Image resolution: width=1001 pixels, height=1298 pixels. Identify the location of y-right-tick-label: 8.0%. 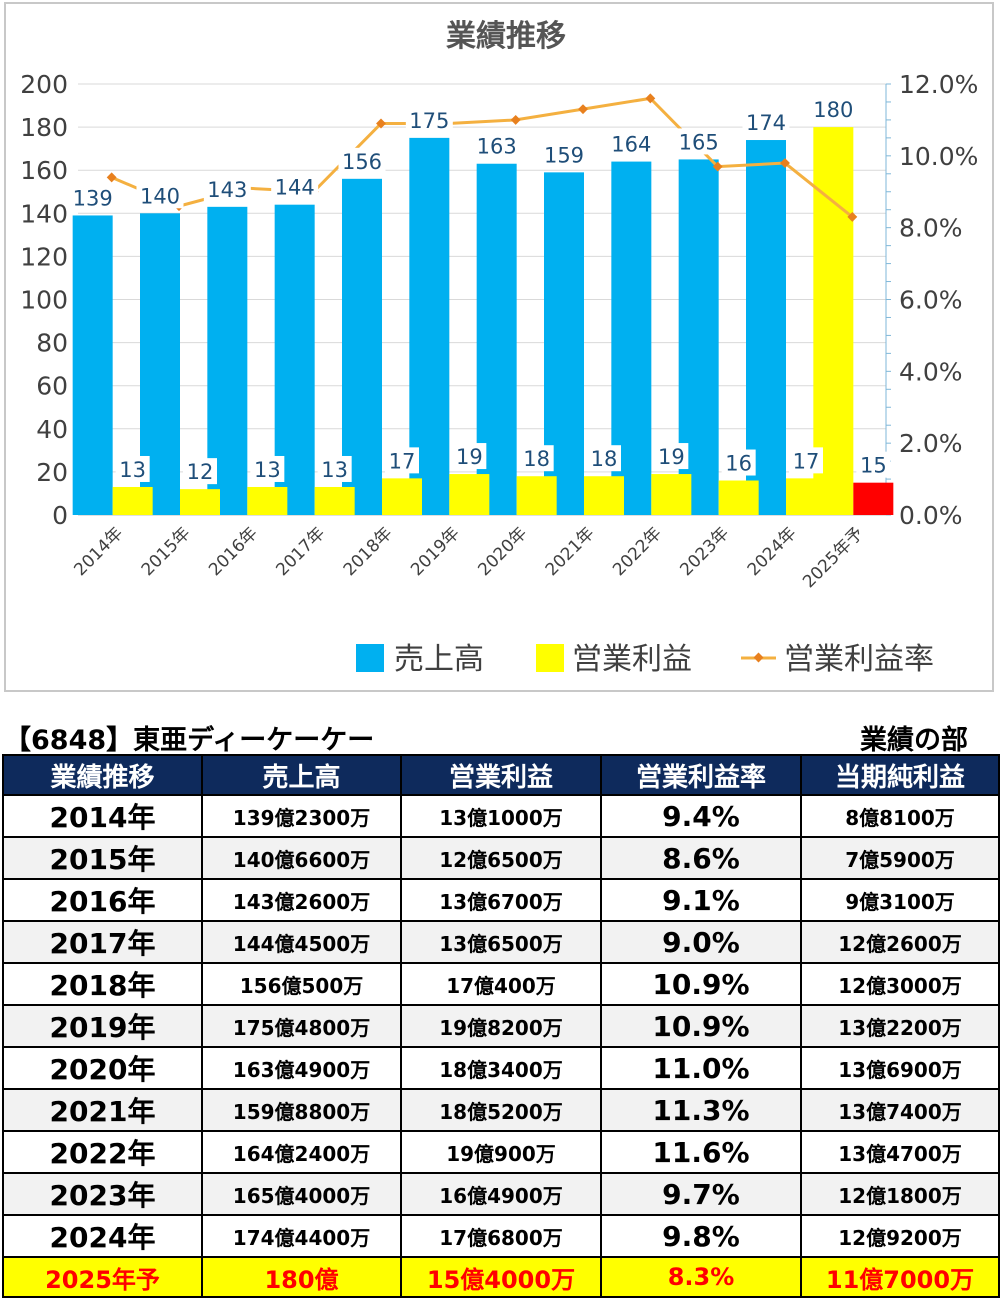
(931, 228).